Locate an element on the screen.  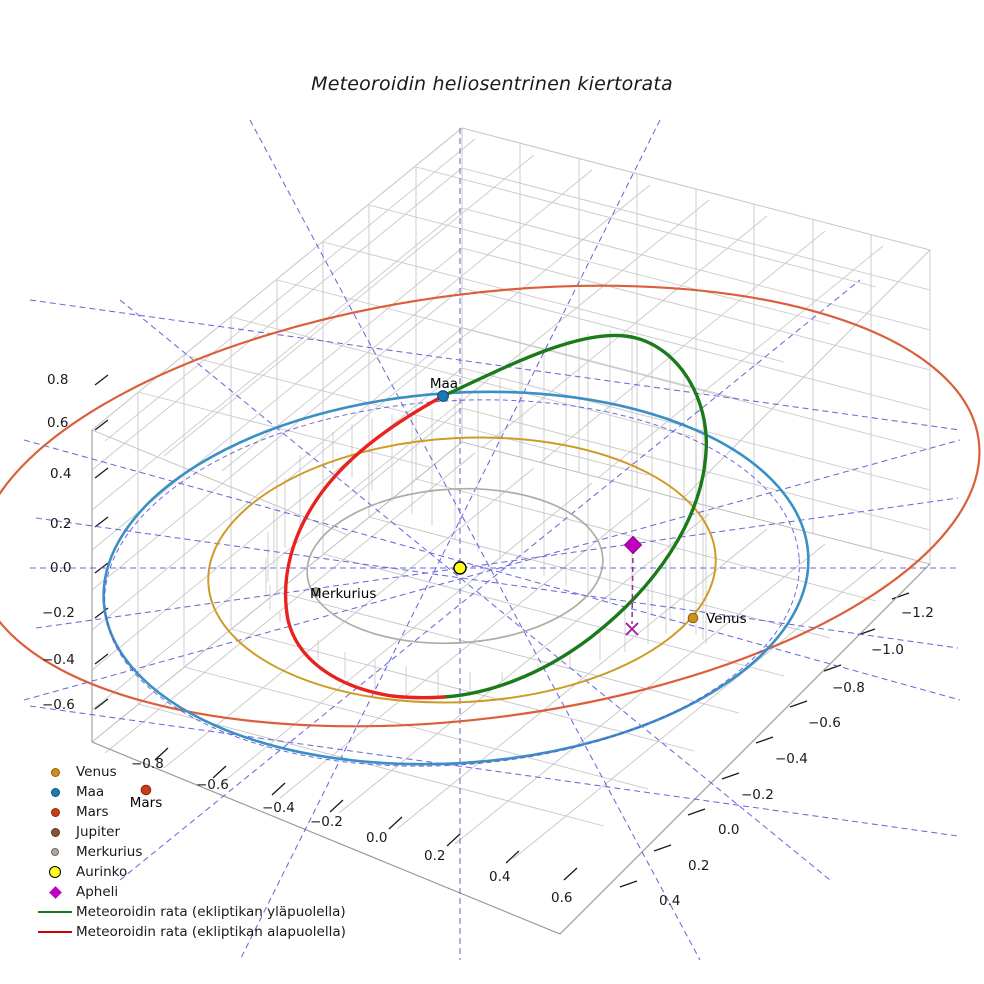
x-axis-tick-labels: −0.8 −0.6 −0.4 −0.2 0.0 0.2 0.4 0.6 is located at coordinates (351, 831).